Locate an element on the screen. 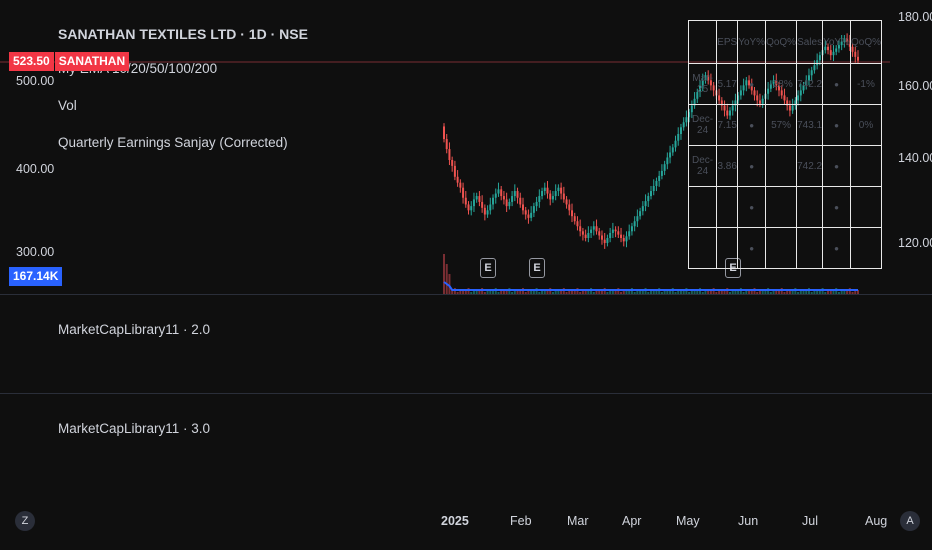  last-price-value: 523.50 is located at coordinates (31, 61).